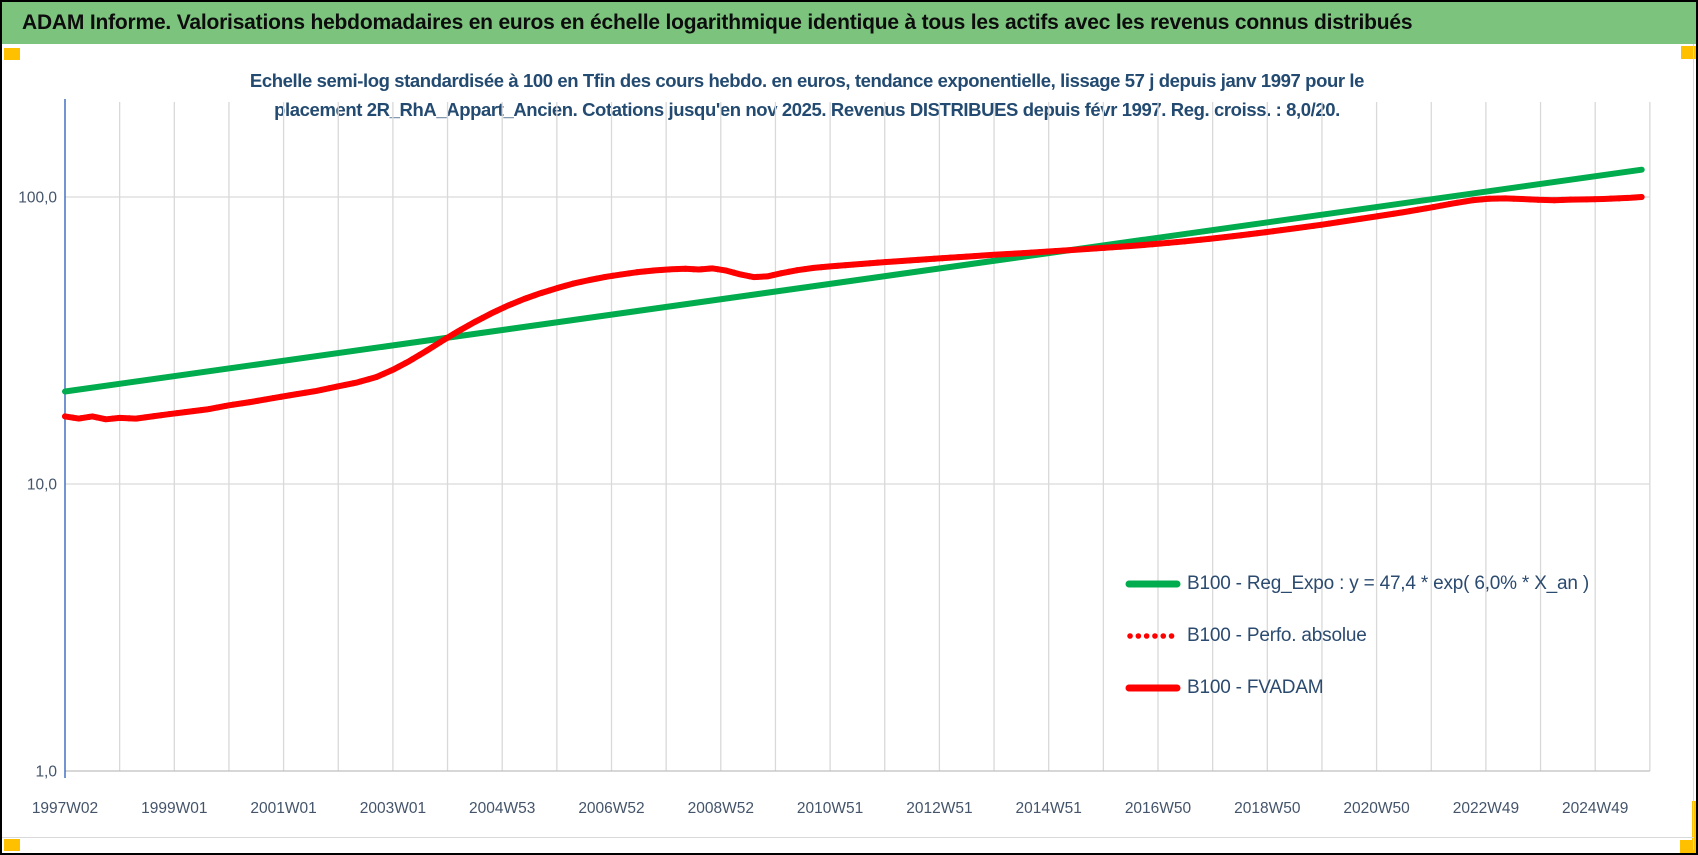 The image size is (1698, 855). I want to click on x-axis-tick-label: 2020W50, so click(1376, 808).